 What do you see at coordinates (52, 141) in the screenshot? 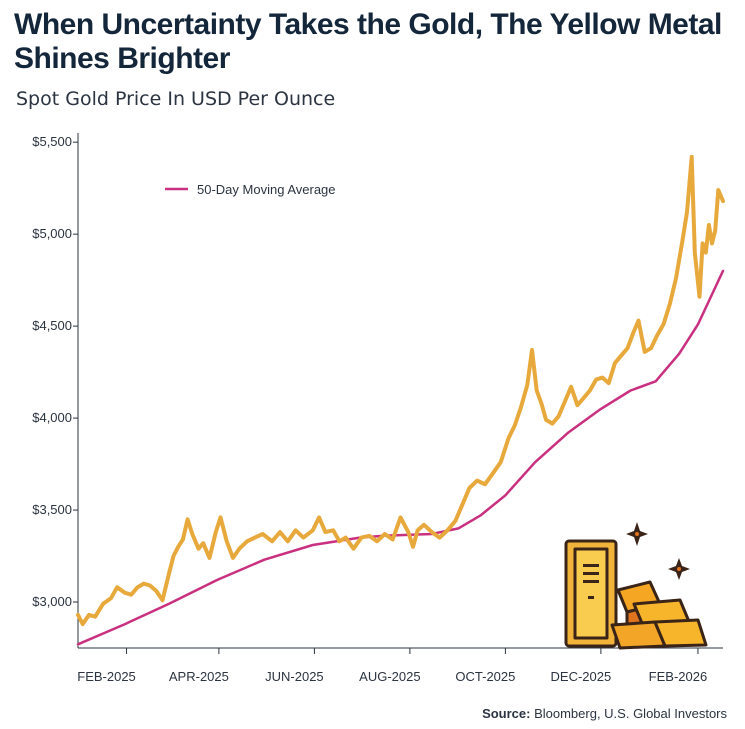
I see `y-tick-label: $5,500` at bounding box center [52, 141].